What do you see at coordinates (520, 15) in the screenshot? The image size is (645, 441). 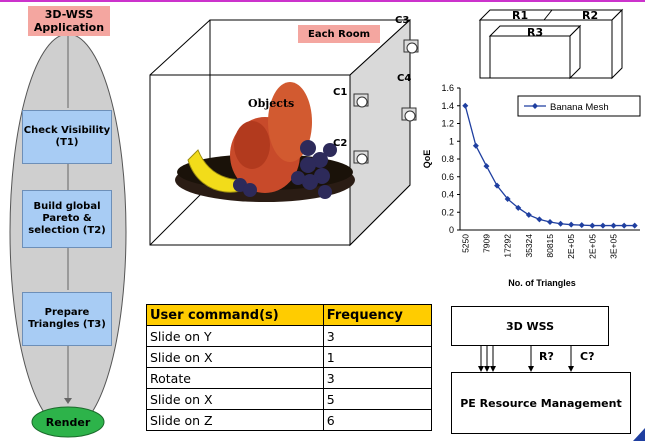 I see `room-r1-label: R1` at bounding box center [520, 15].